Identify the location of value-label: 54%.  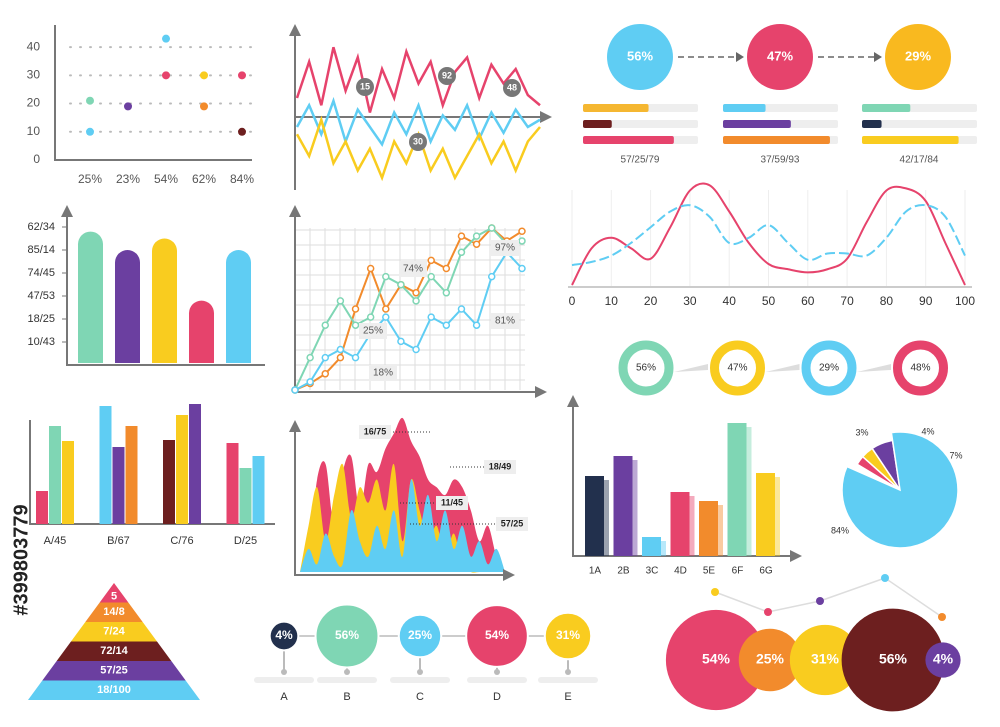
(497, 635).